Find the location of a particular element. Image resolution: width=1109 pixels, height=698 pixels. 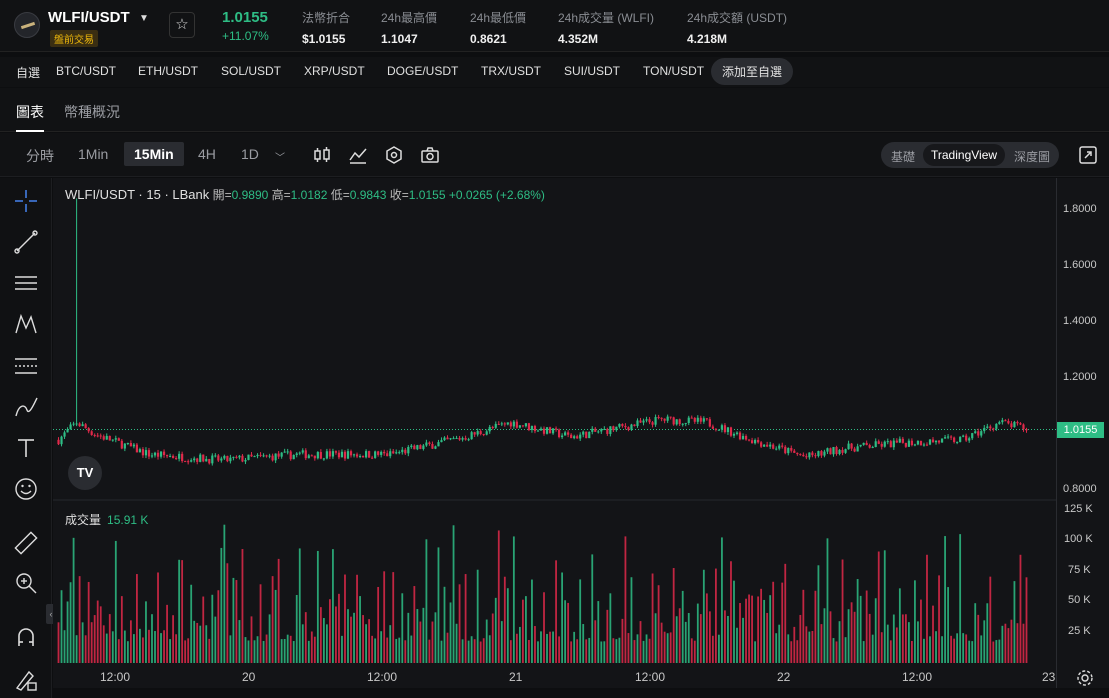

brush-icon is located at coordinates (26, 407).